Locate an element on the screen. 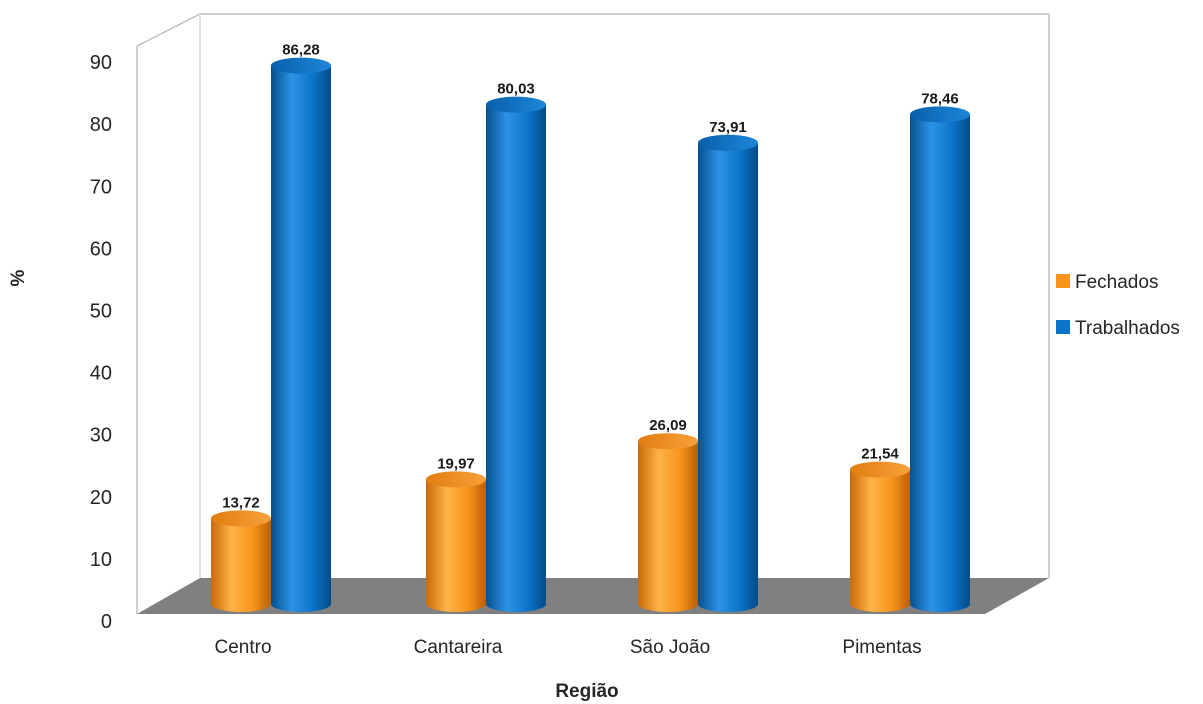  bar-trabalhados-0: 86,28 is located at coordinates (301, 327).